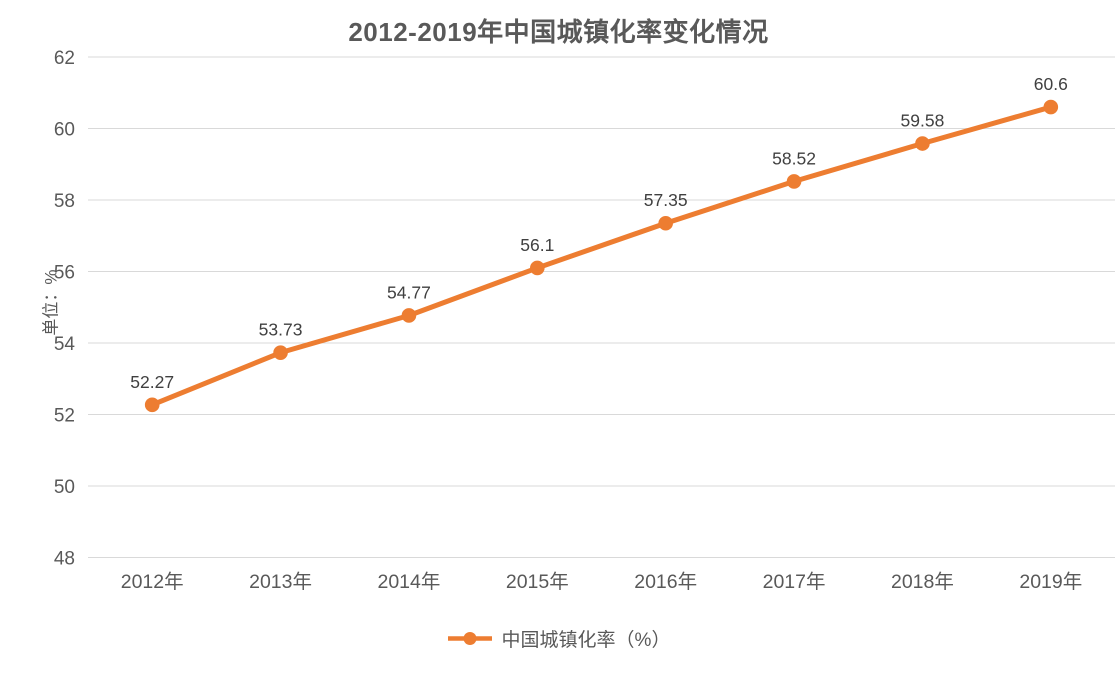  I want to click on x-tick-label: 2013年, so click(280, 582).